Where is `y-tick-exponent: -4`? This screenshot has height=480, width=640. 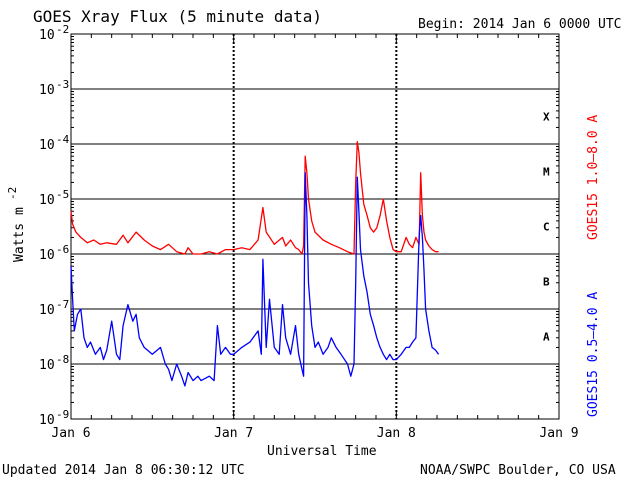
y-tick-exponent: -4 is located at coordinates (63, 139).